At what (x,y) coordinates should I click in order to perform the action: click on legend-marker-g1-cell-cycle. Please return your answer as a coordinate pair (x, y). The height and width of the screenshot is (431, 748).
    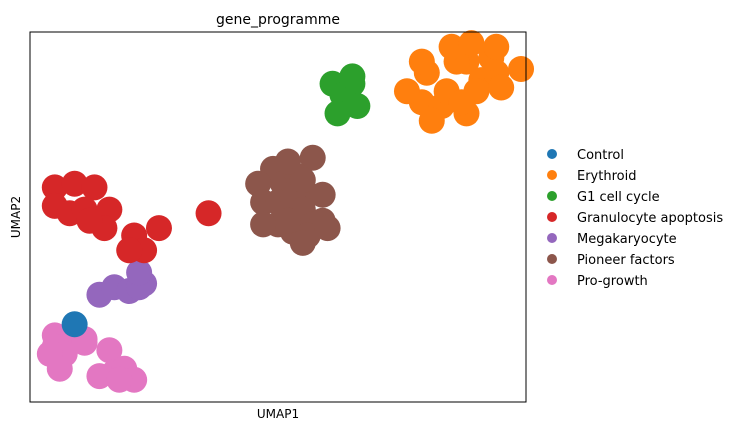
    Looking at the image, I should click on (552, 196).